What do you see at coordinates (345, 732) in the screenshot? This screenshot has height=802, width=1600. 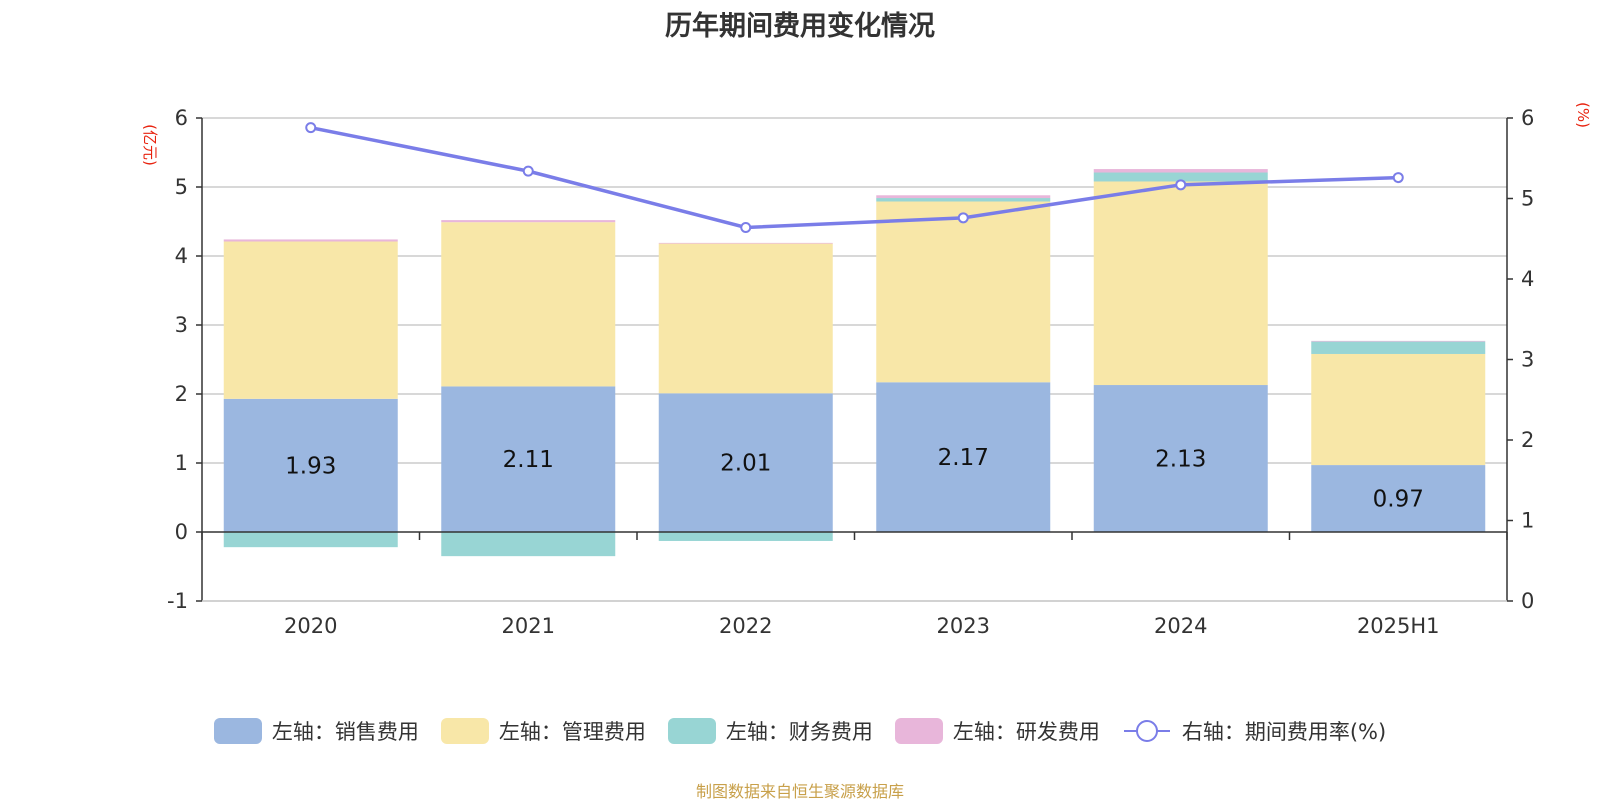 I see `legend-label: 左轴：销售费用` at bounding box center [345, 732].